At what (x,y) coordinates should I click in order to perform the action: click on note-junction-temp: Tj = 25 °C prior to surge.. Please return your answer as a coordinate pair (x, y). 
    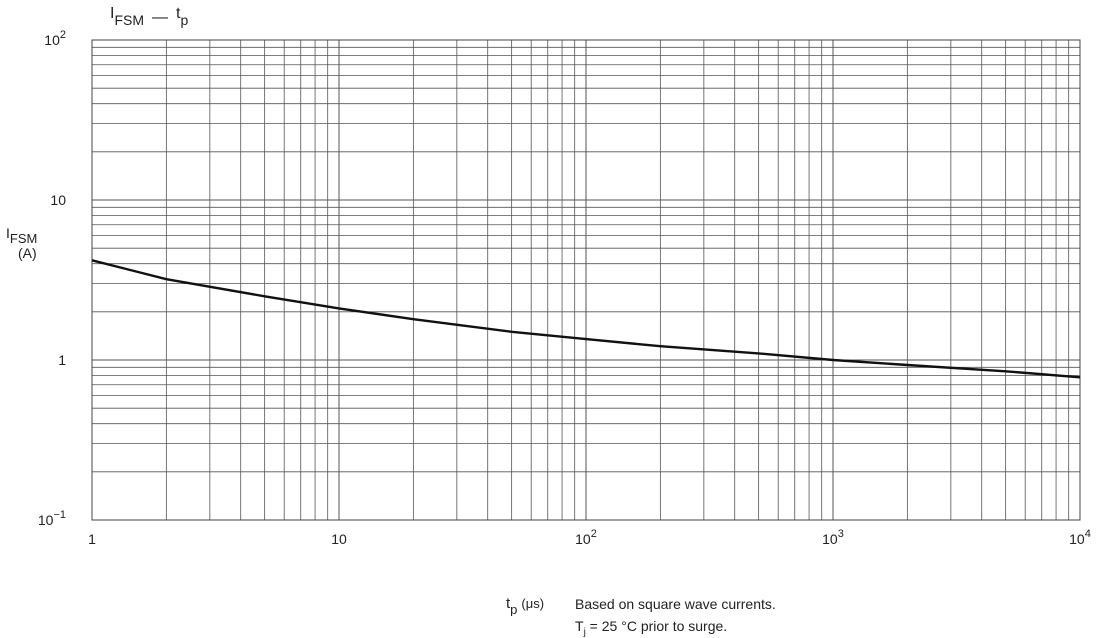
    Looking at the image, I should click on (651, 628).